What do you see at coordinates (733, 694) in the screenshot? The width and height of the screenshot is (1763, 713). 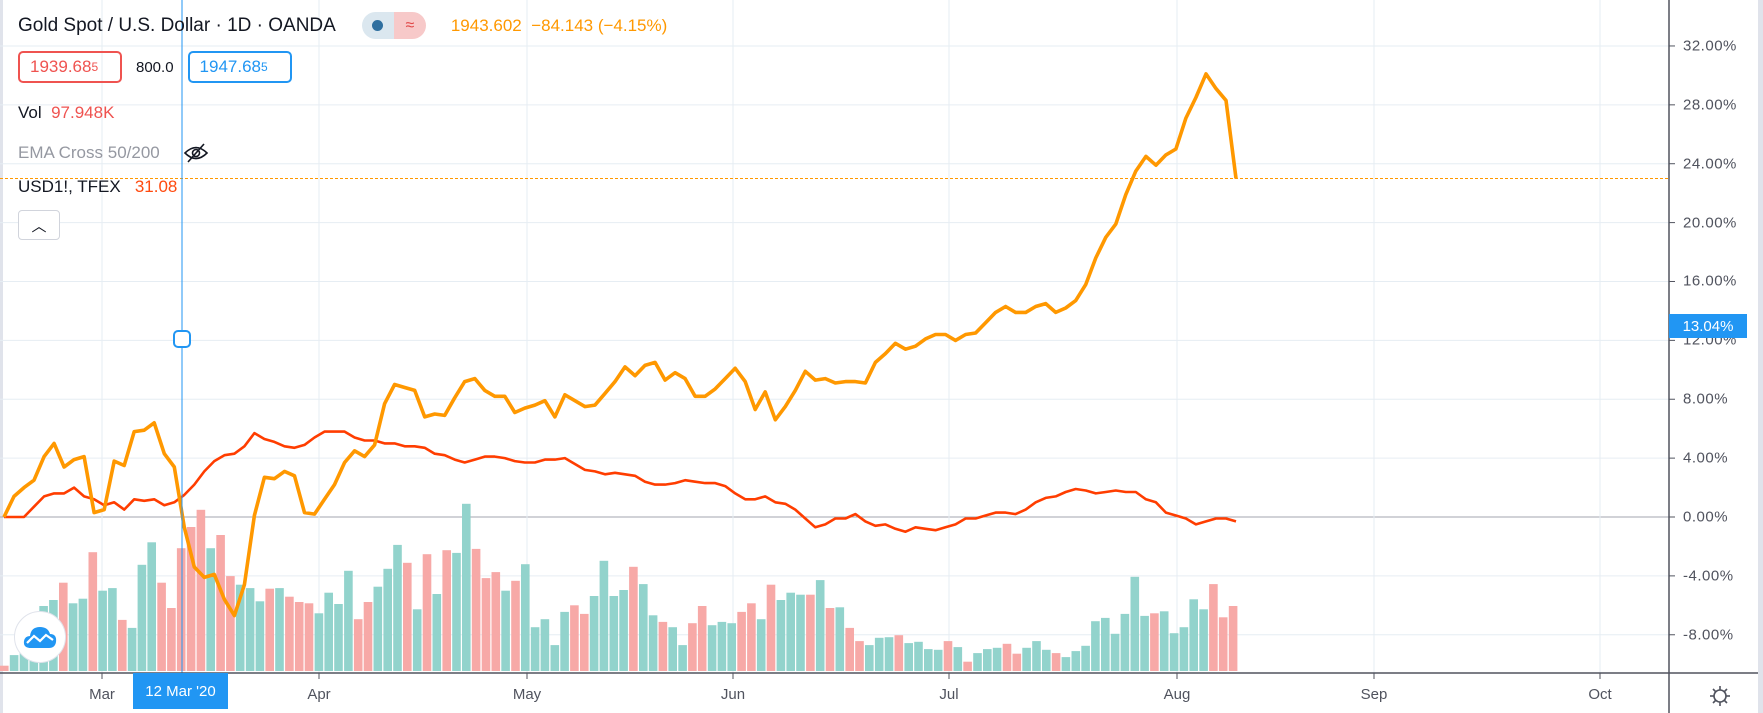 I see `time-axis-label: Jun` at bounding box center [733, 694].